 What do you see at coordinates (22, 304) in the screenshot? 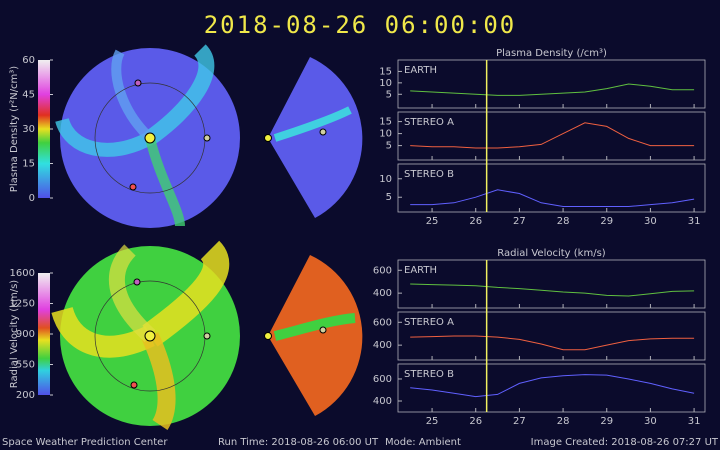
I see `colorbar-tick-label: 1250` at bounding box center [22, 304].